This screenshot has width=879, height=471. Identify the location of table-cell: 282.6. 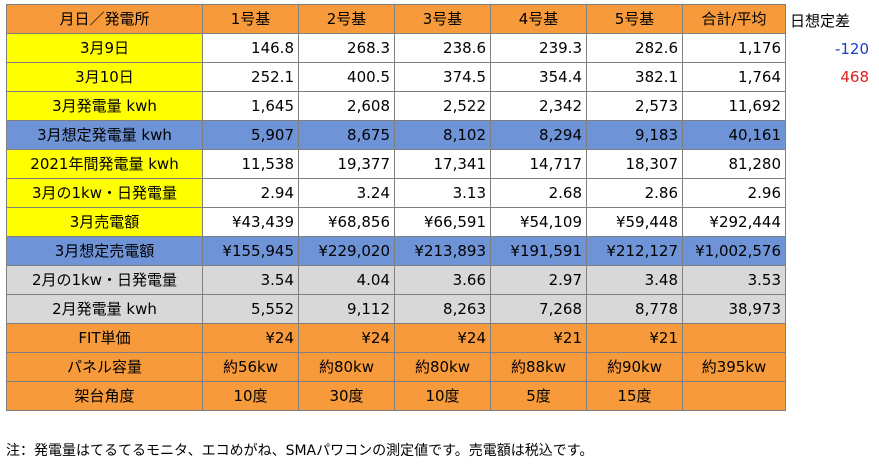
(634, 48).